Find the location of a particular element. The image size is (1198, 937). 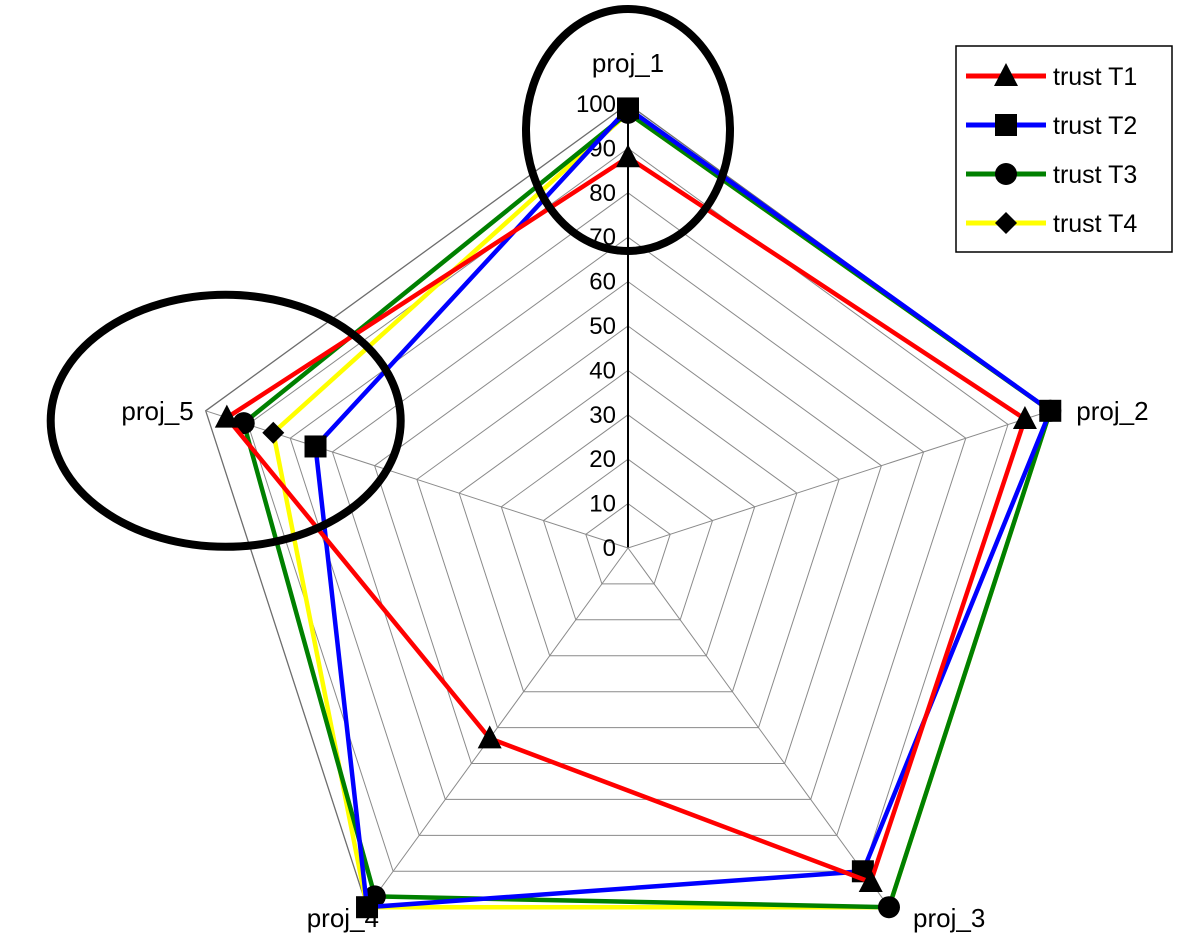

category-label-proj_2: proj_2 is located at coordinates (1112, 411).